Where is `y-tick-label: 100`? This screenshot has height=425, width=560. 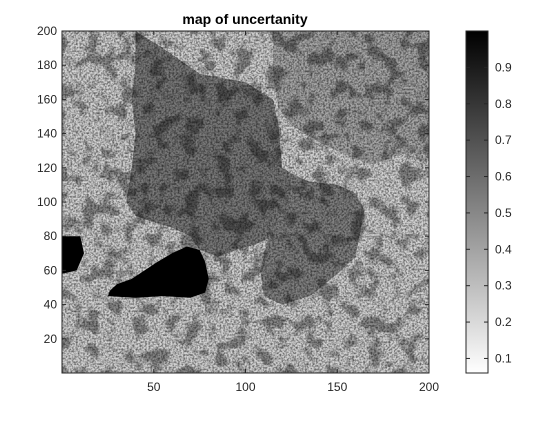 y-tick-label: 100 is located at coordinates (47, 202).